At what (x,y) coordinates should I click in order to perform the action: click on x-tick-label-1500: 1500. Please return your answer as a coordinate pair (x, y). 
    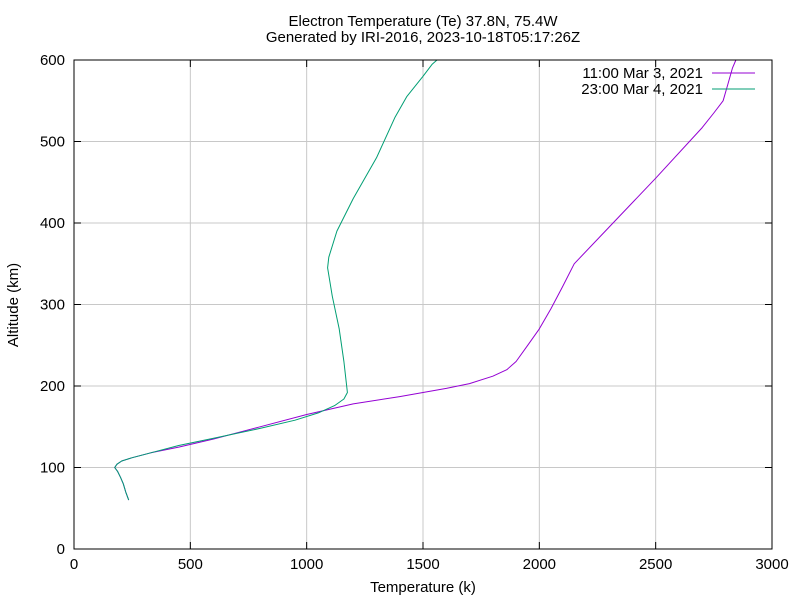
    Looking at the image, I should click on (422, 564).